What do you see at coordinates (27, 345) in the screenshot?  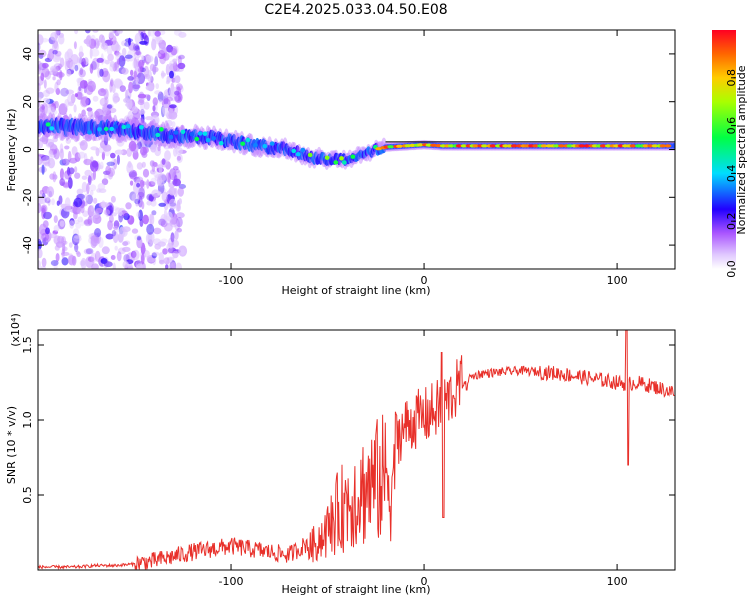 I see `y-tick-label: 1.5` at bounding box center [27, 345].